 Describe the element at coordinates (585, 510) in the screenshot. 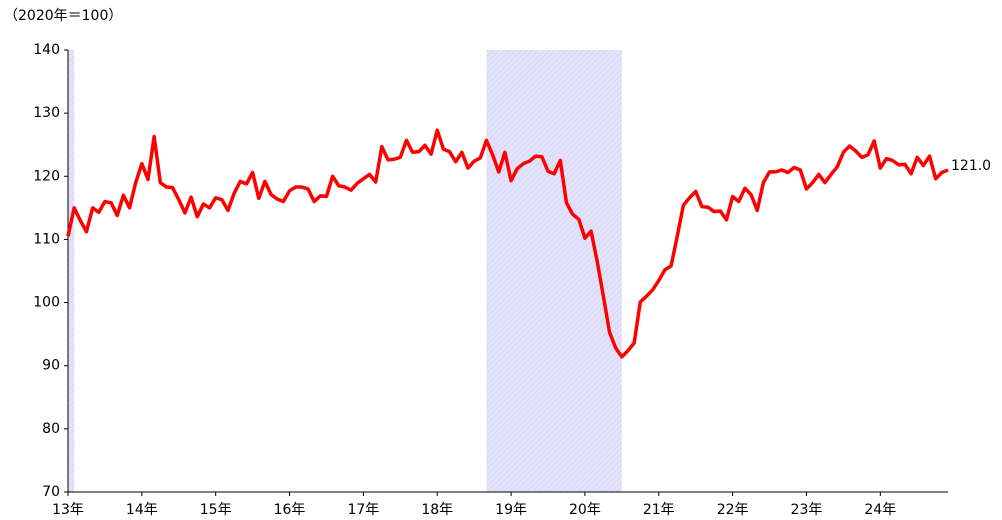

I see `x-tick-label: 20年` at that location.